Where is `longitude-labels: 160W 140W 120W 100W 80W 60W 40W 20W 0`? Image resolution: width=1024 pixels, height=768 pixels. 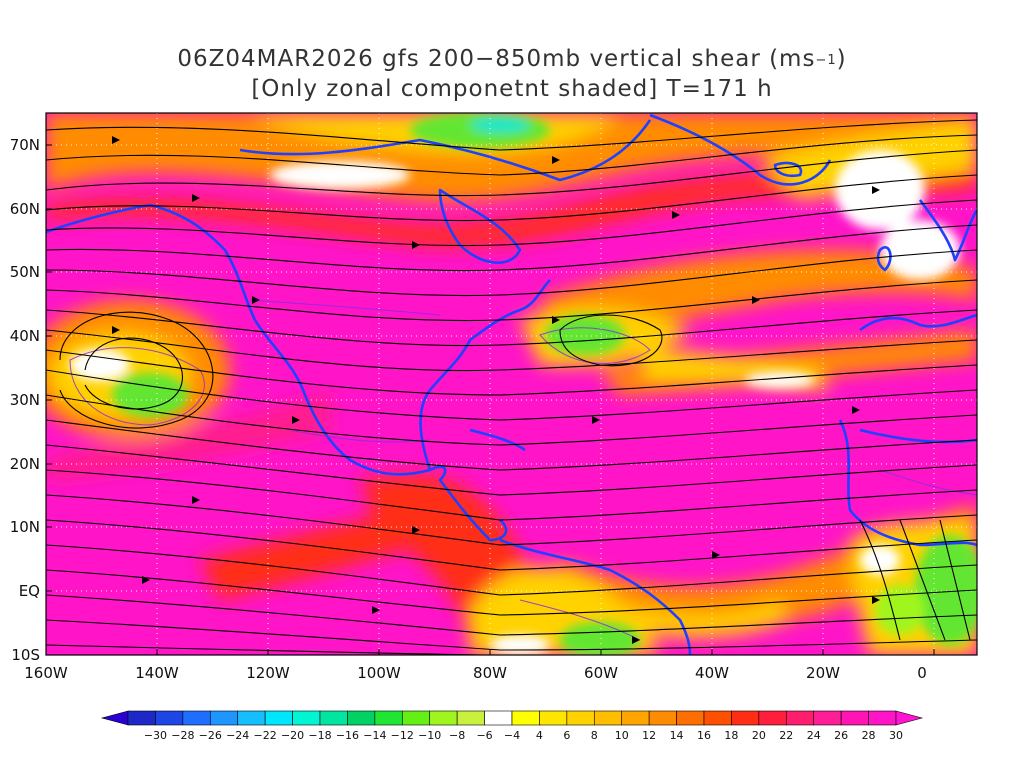
longitude-labels: 160W 140W 120W 100W 80W 60W 40W 20W 0 is located at coordinates (475, 673).